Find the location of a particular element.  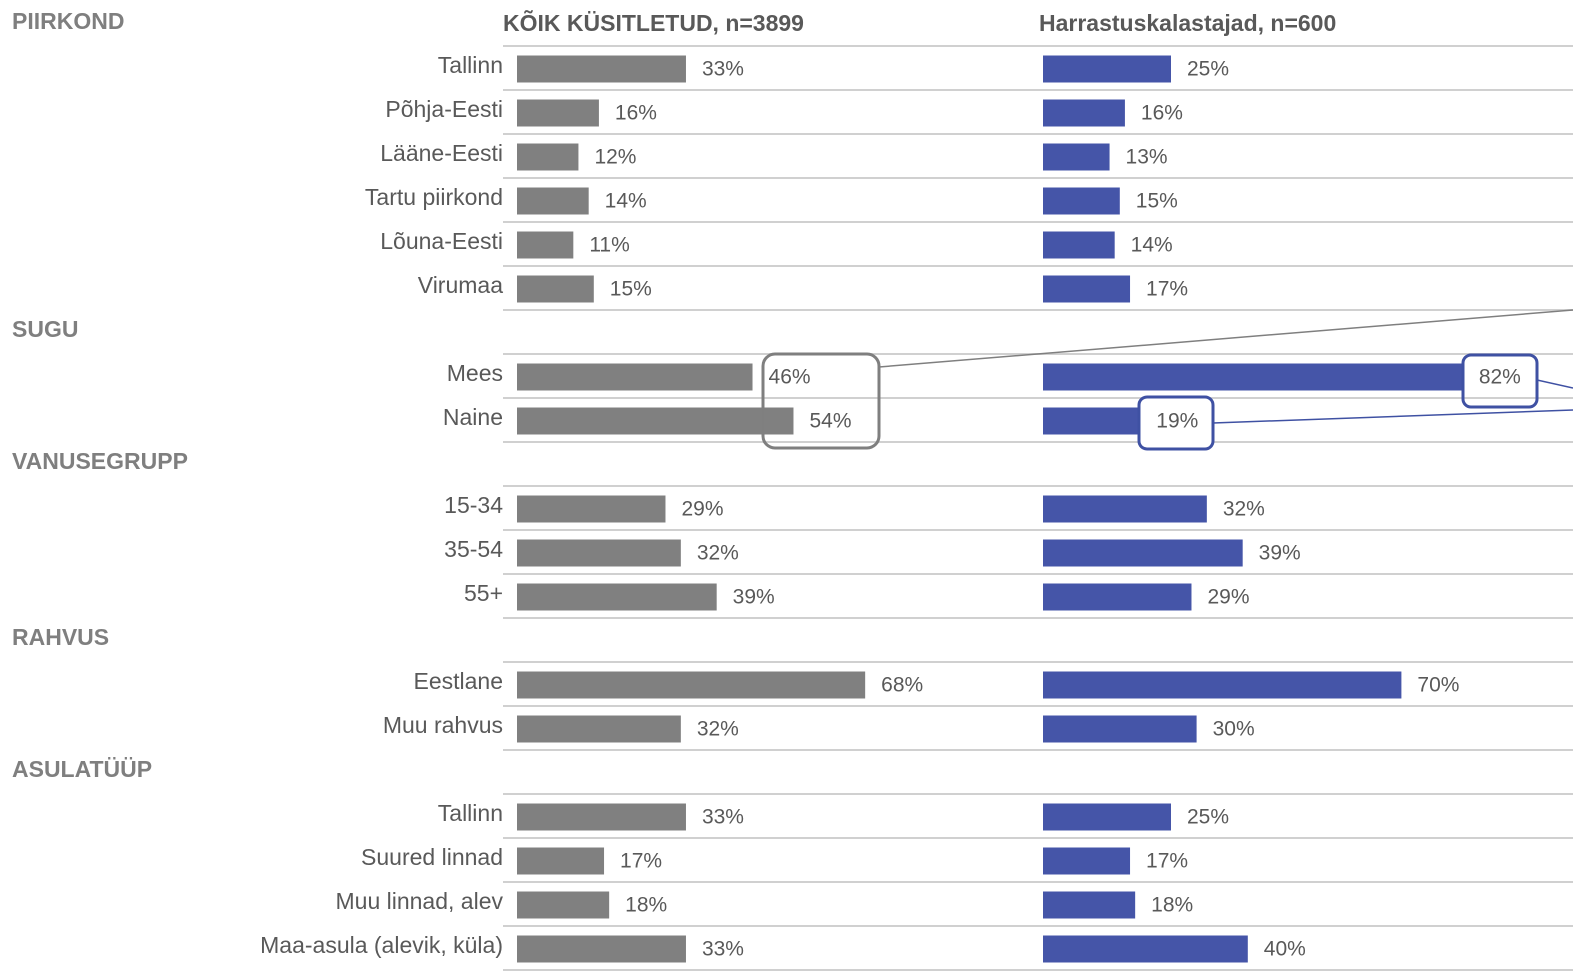

category-label: Põhja-Eesti is located at coordinates (444, 109).